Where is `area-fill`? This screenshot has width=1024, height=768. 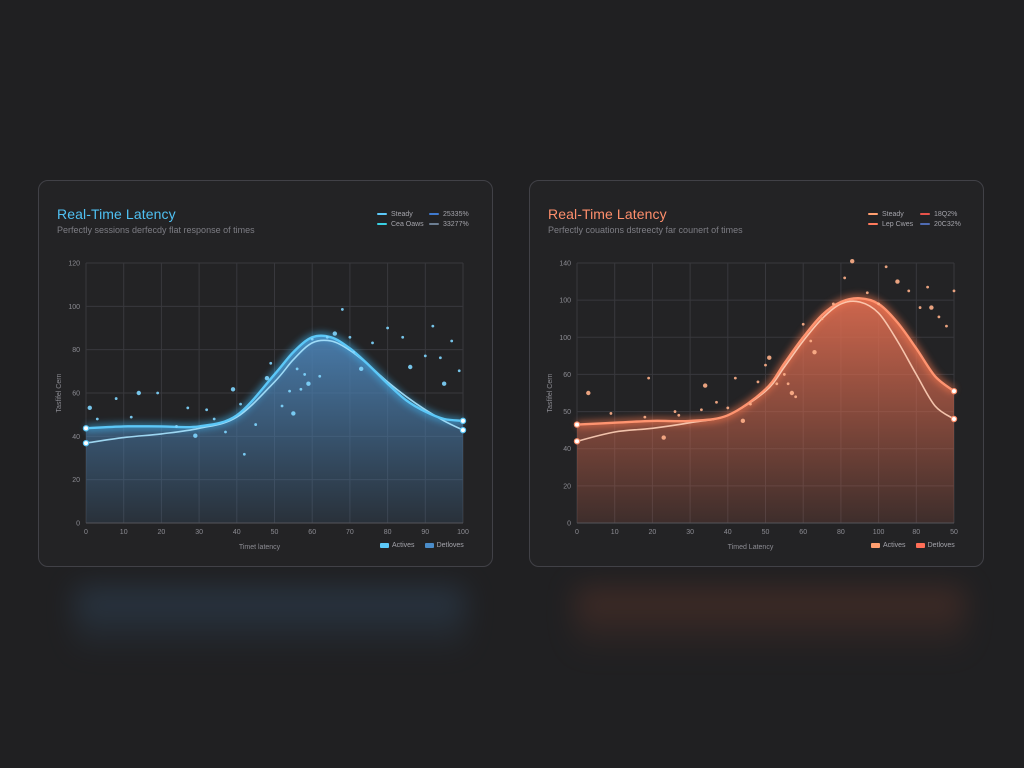
area-fill is located at coordinates (274, 429).